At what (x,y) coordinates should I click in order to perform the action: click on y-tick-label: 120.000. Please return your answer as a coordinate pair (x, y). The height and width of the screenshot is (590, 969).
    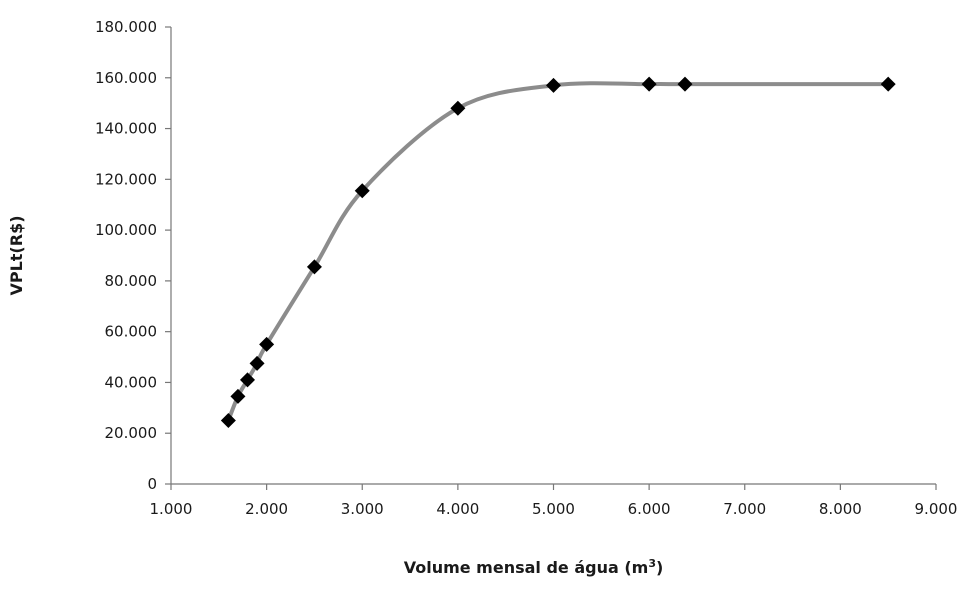
    Looking at the image, I should click on (126, 179).